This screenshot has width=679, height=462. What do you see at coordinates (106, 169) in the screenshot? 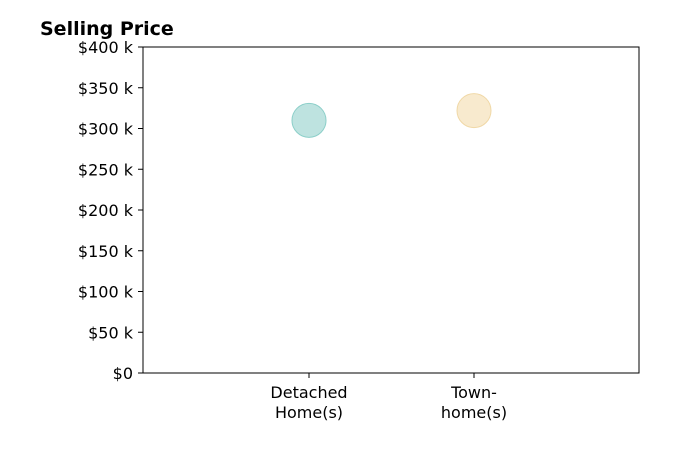
I see `y-tick-label: $250 k` at bounding box center [106, 169].